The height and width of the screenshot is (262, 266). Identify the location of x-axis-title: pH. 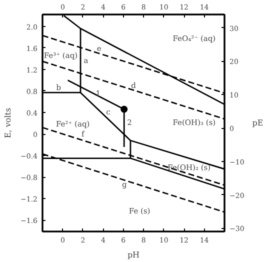
(133, 255).